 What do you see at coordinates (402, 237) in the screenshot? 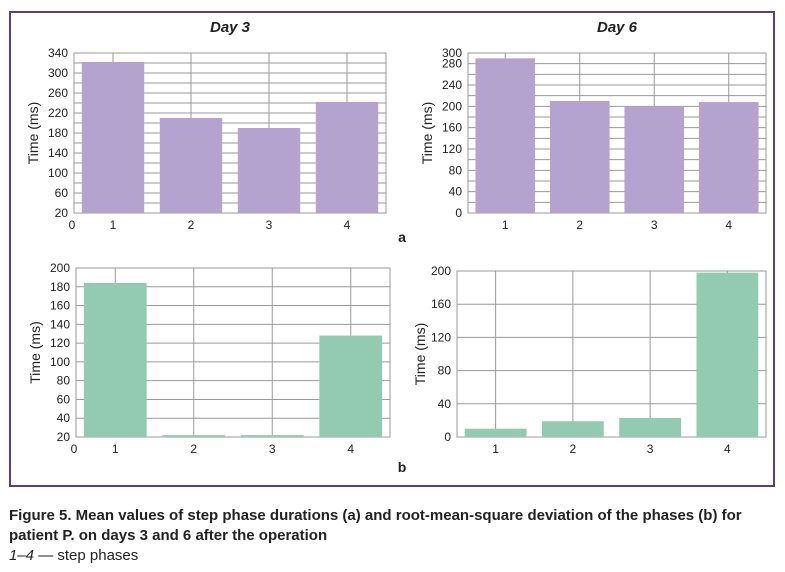
I see `panel-a-label: a` at bounding box center [402, 237].